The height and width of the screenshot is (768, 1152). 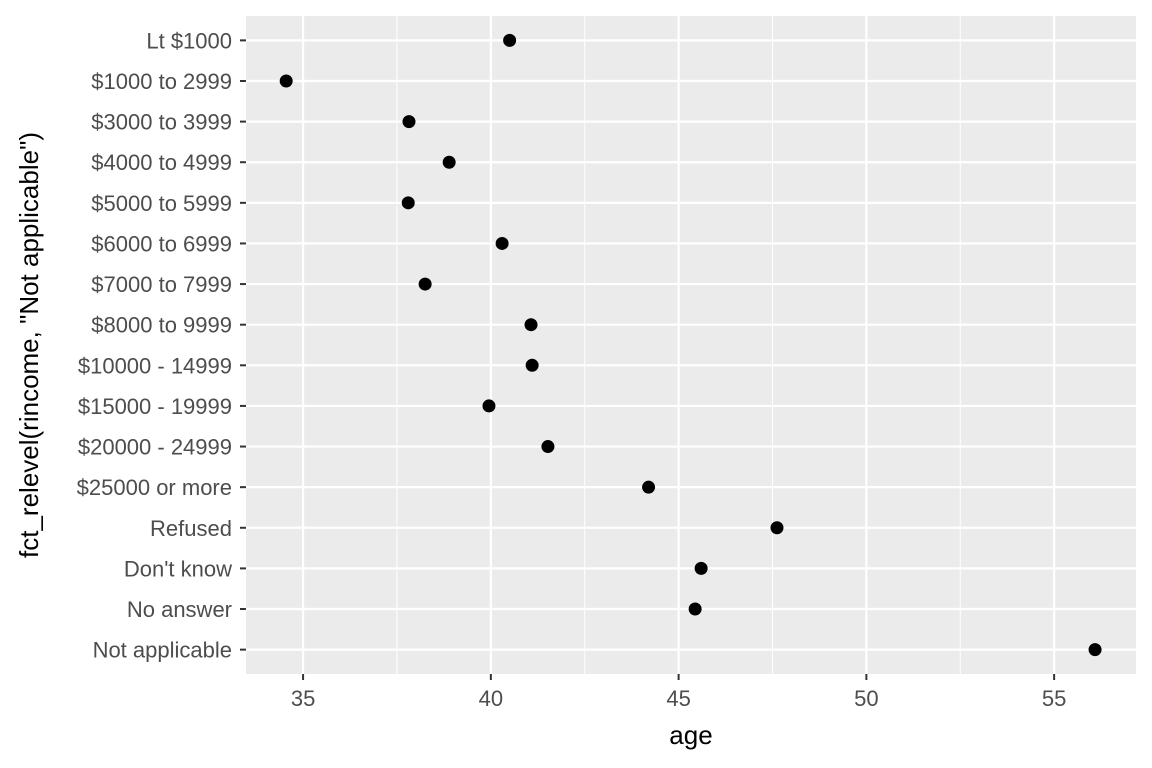 I want to click on x-tick-label: 35, so click(x=303, y=698).